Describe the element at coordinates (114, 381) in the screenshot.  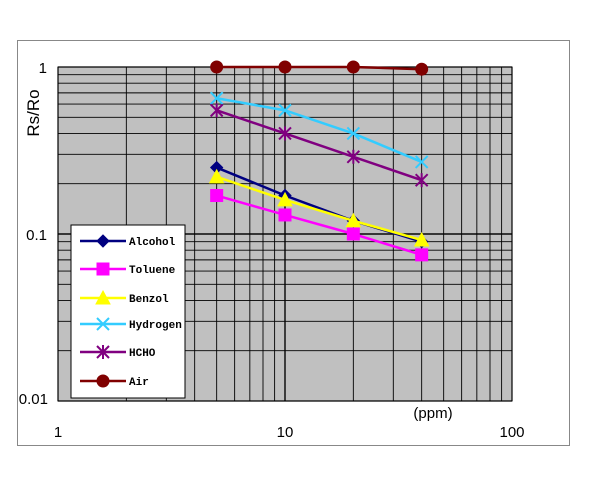
I see `legend-item-air: Air` at that location.